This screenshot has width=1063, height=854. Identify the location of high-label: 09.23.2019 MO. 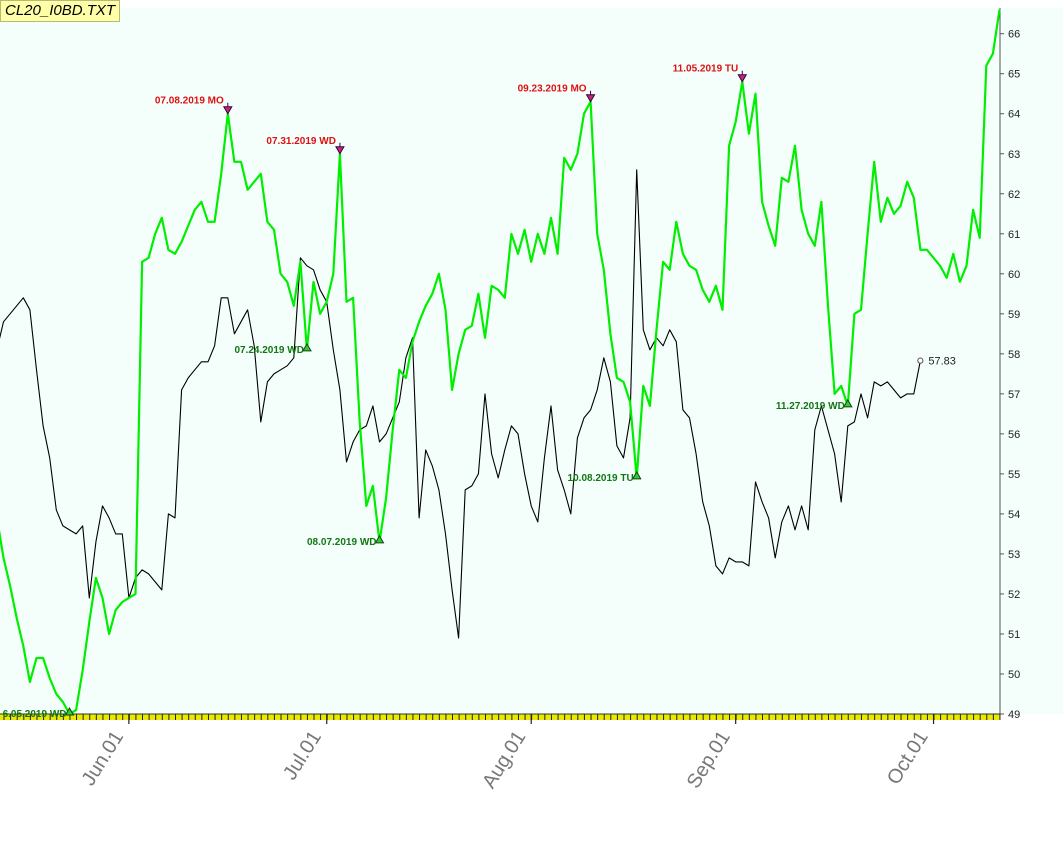
(552, 89).